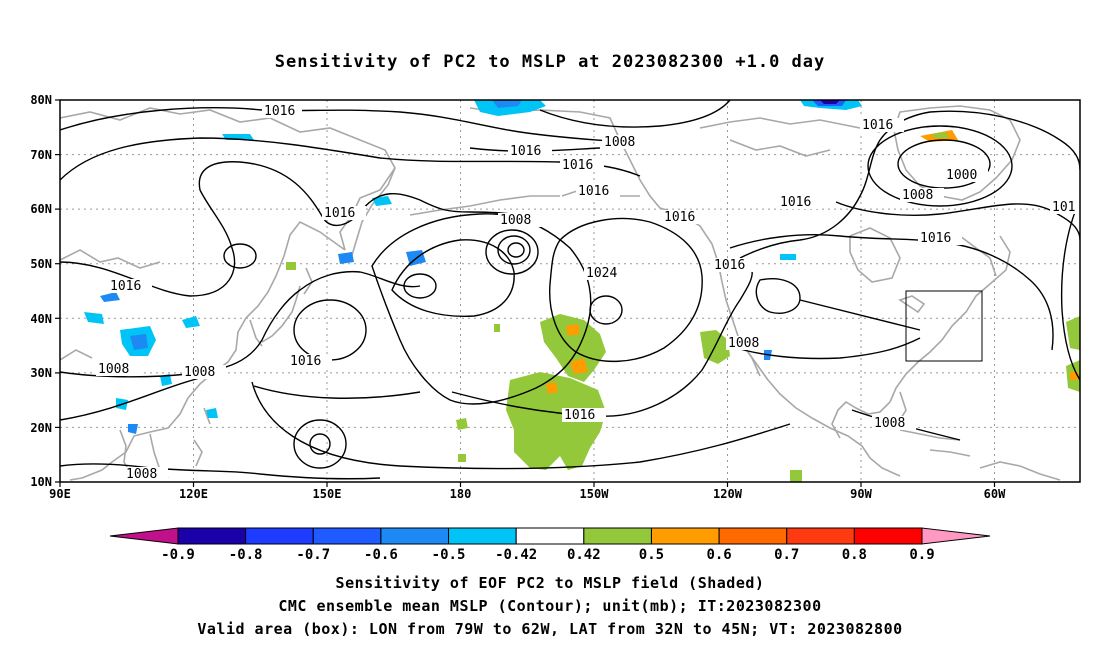 Image resolution: width=1100 pixels, height=650 pixels. What do you see at coordinates (861, 494) in the screenshot?
I see `lon-label: 90W` at bounding box center [861, 494].